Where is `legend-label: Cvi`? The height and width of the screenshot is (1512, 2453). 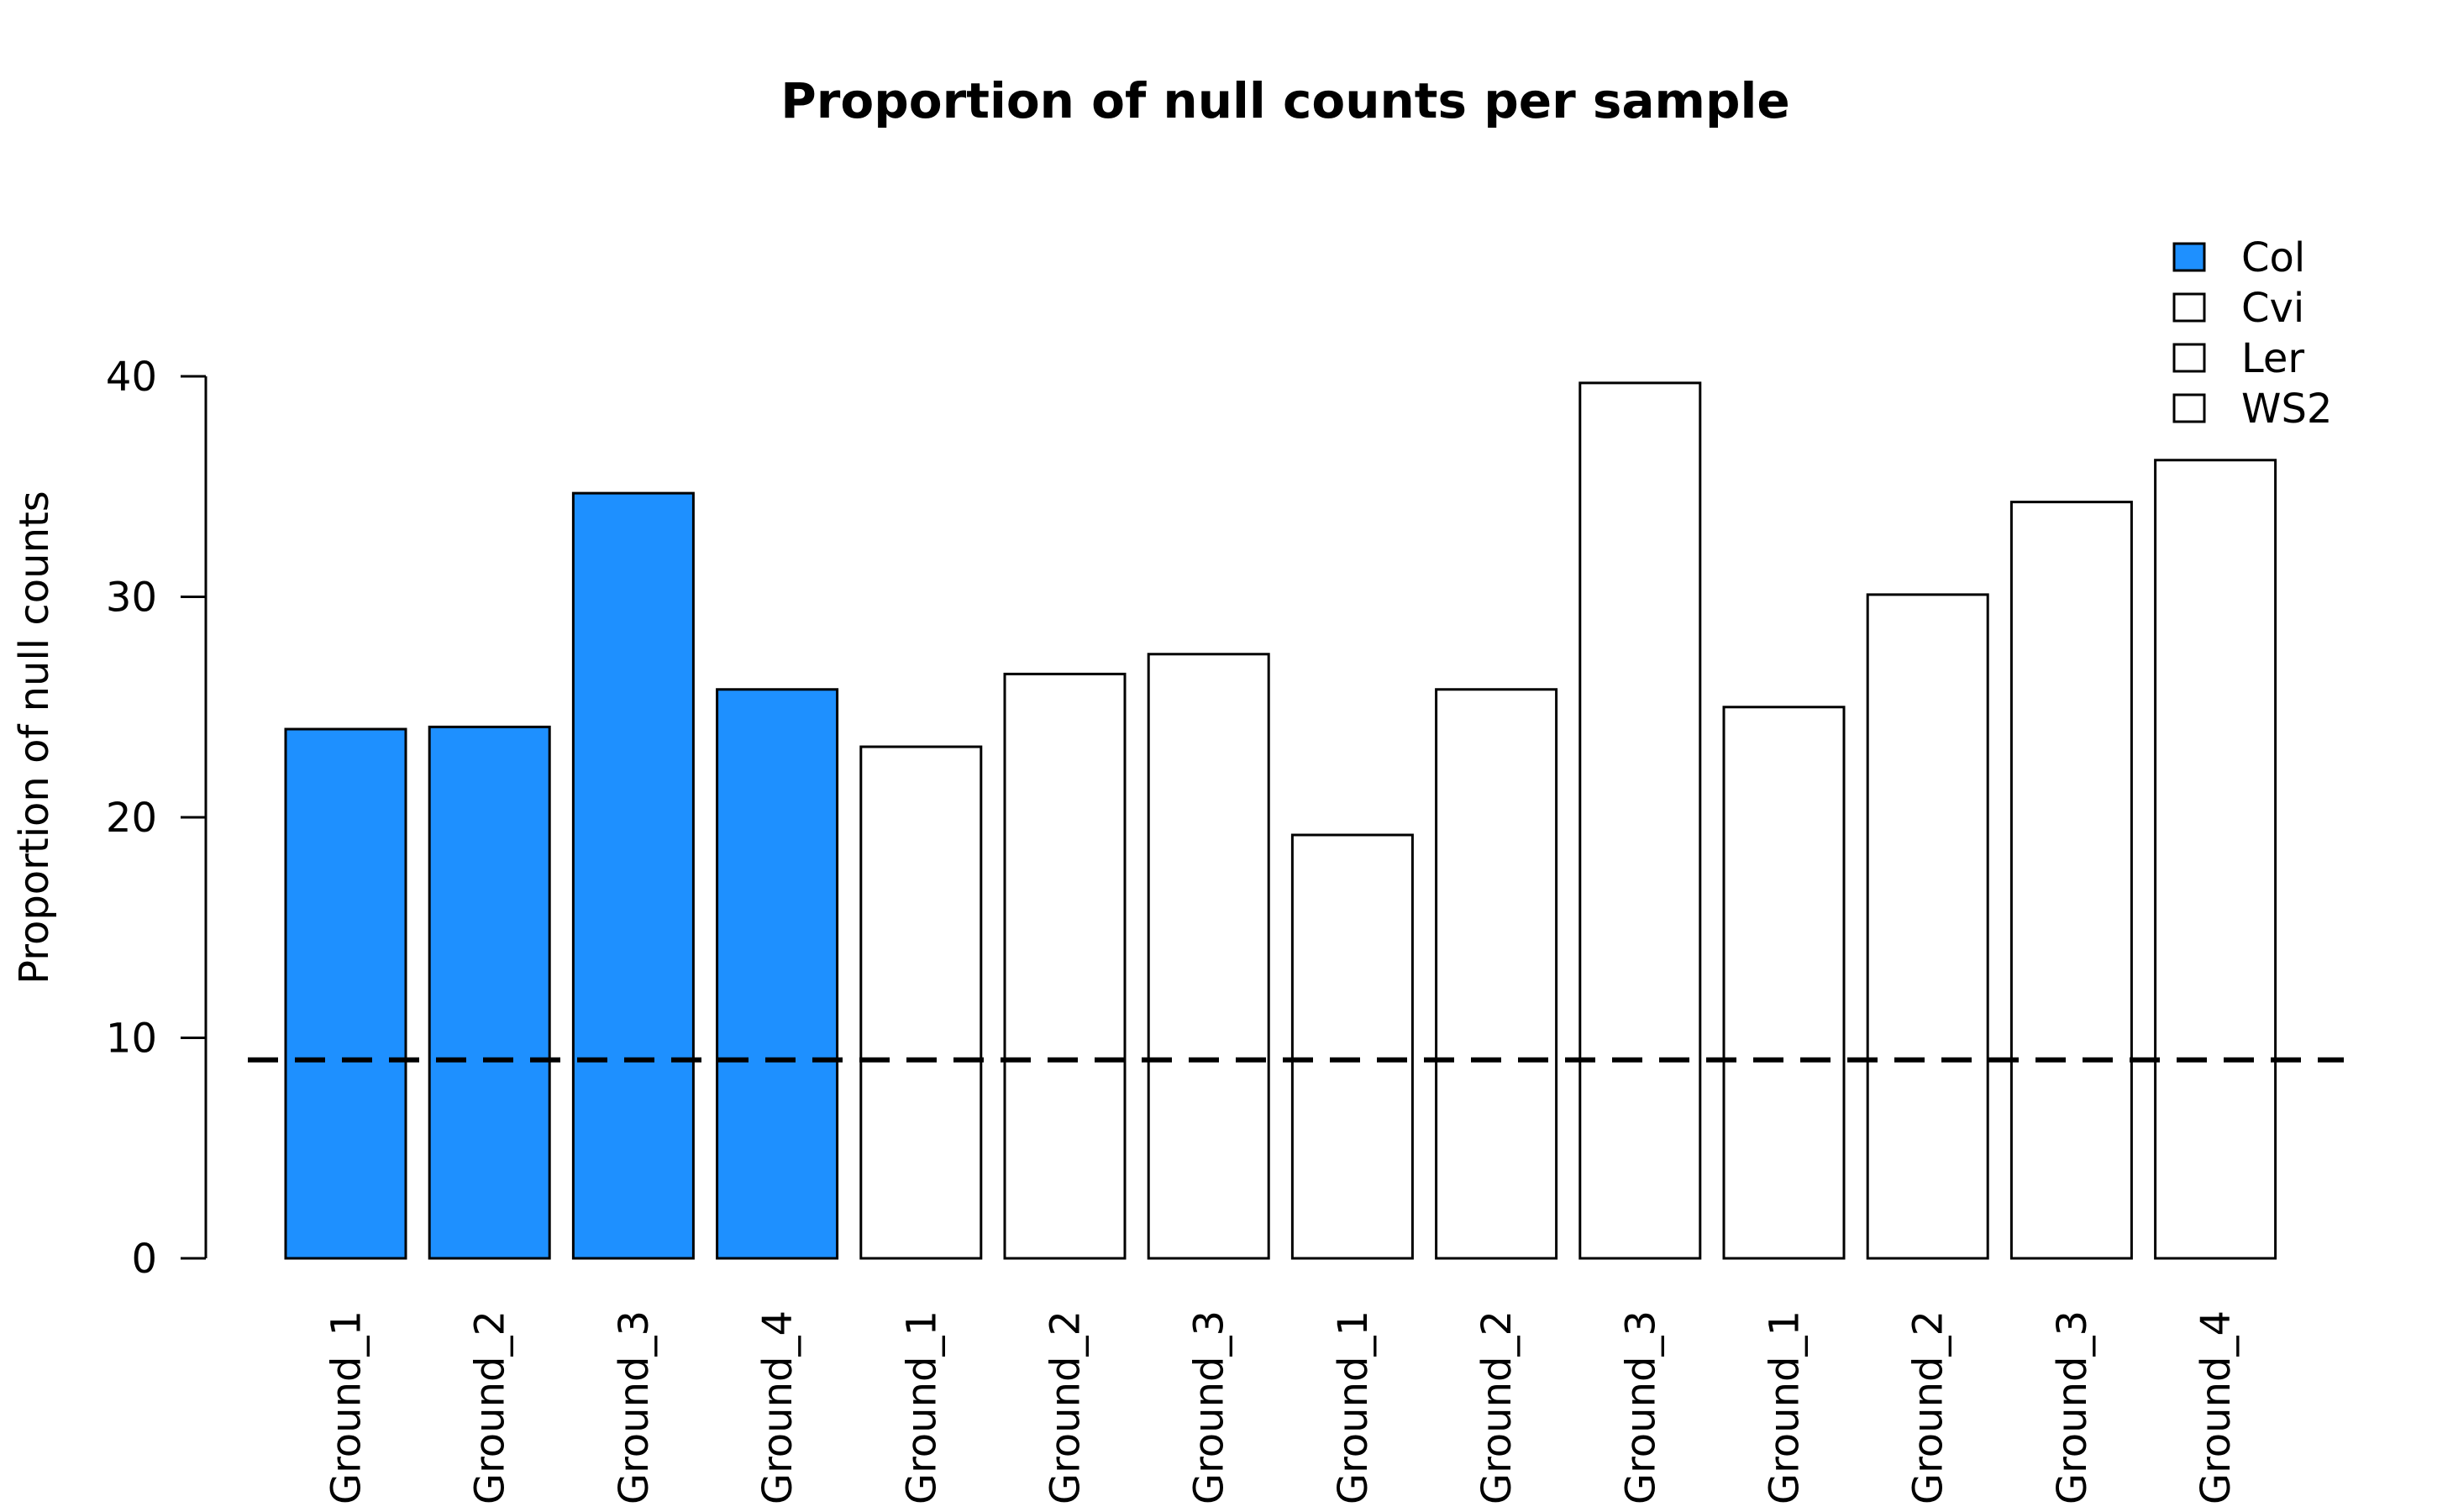 legend-label: Cvi is located at coordinates (2272, 308).